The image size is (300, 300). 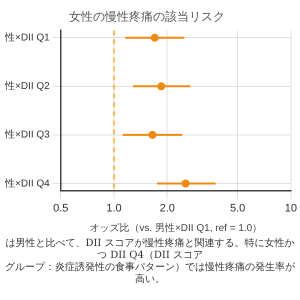 I want to click on y-tick-label: 性×DII Q1, so click(x=27, y=37).